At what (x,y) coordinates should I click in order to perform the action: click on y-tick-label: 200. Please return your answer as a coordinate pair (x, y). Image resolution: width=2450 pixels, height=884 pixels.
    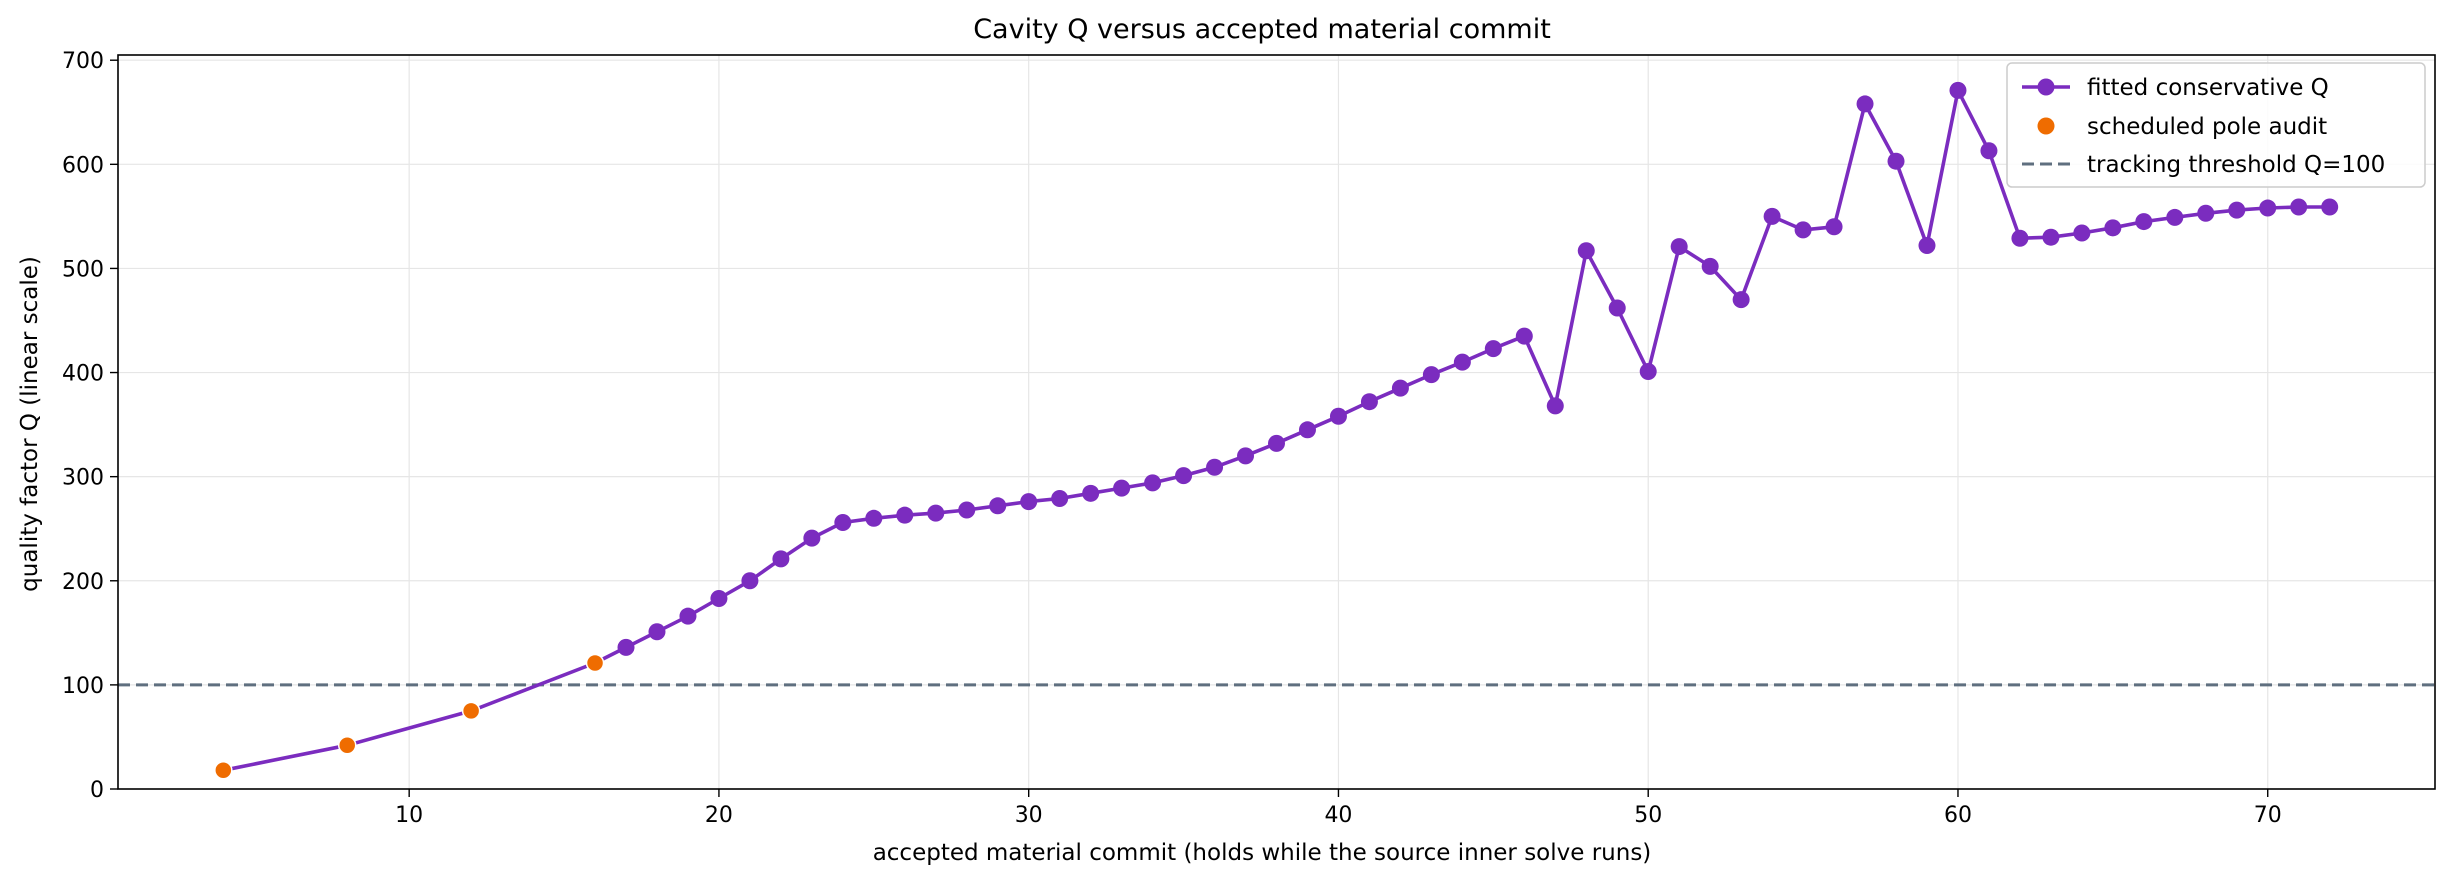
    Looking at the image, I should click on (83, 582).